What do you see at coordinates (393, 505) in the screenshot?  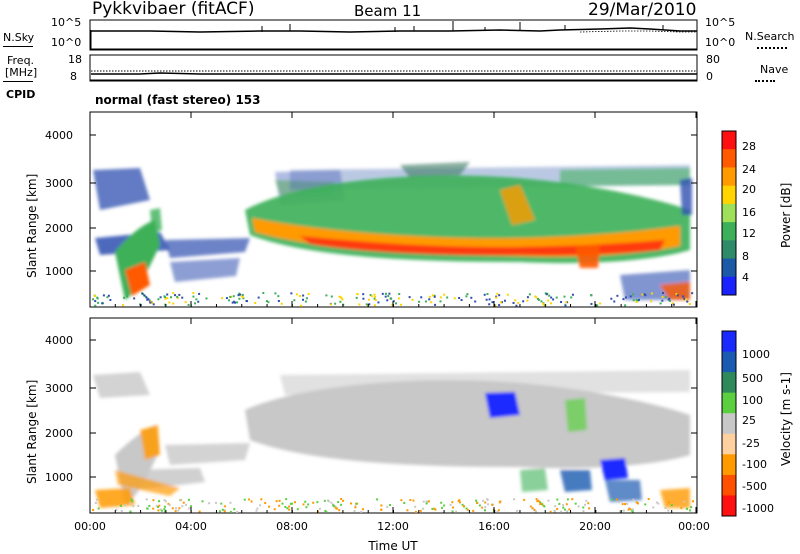 I see `velocity-noise` at bounding box center [393, 505].